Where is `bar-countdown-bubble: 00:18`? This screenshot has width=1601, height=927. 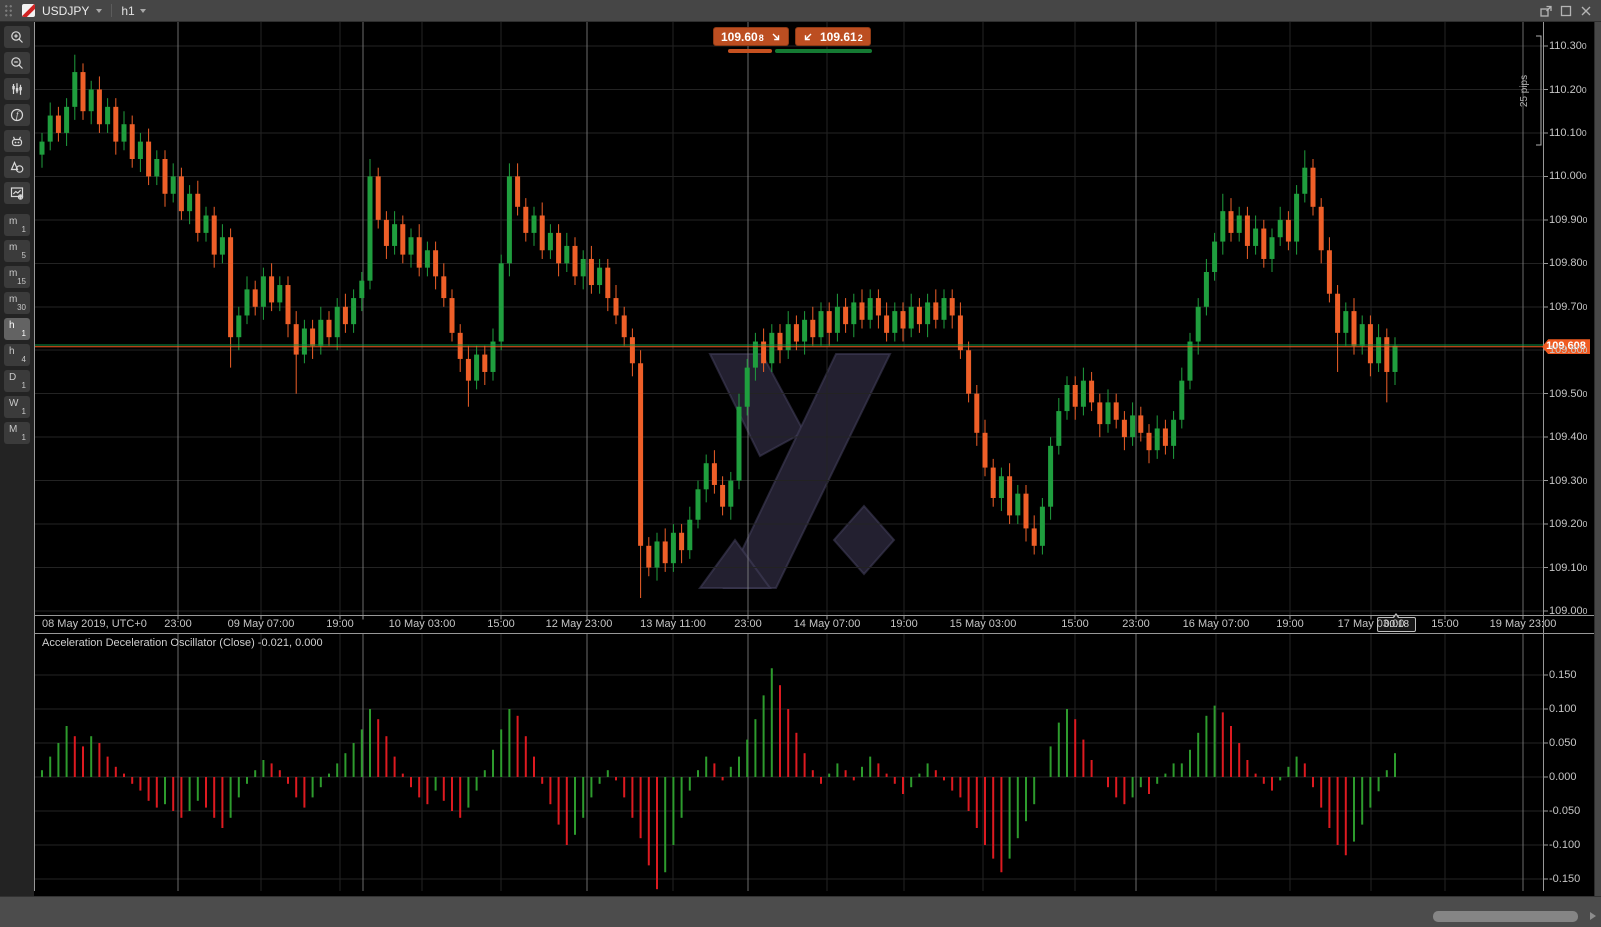 bar-countdown-bubble: 00:18 is located at coordinates (1396, 622).